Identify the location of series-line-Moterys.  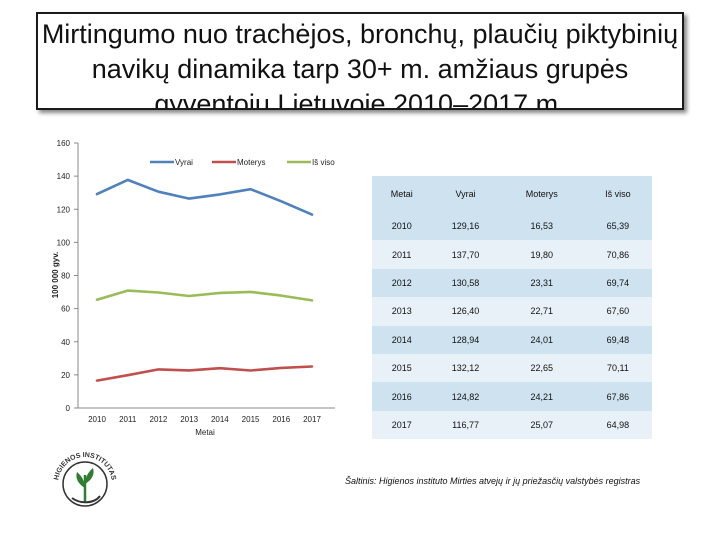
(204, 373).